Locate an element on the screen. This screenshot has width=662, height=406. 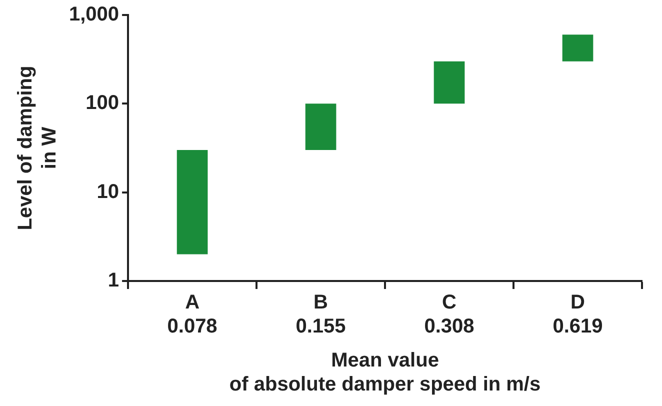
x-tick-label: B 0.155 is located at coordinates (321, 315).